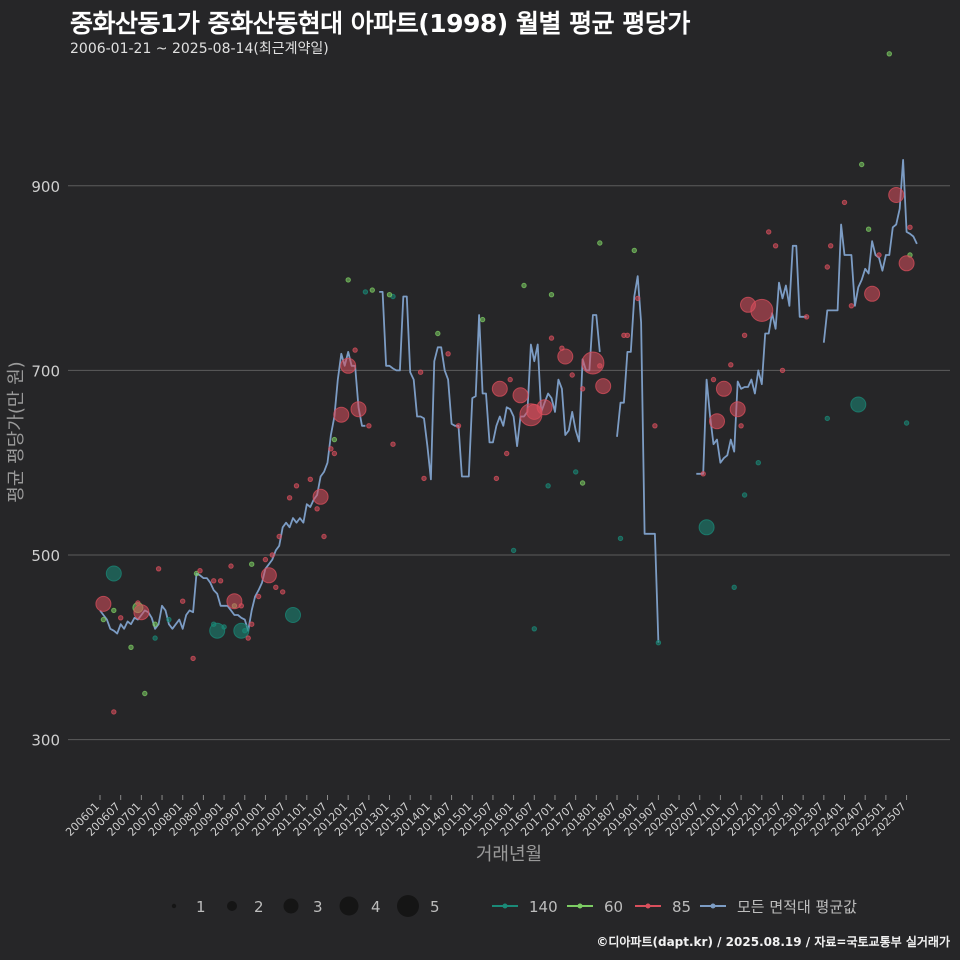 The image size is (960, 960). What do you see at coordinates (613, 907) in the screenshot?
I see `legend-series-label: 60` at bounding box center [613, 907].